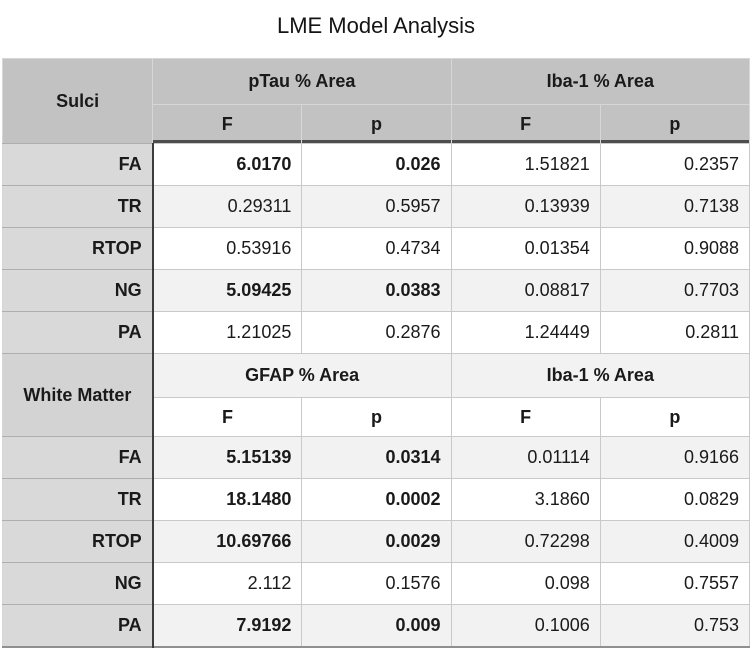 The width and height of the screenshot is (752, 652). What do you see at coordinates (675, 541) in the screenshot?
I see `p-value-cell: 0.4009` at bounding box center [675, 541].